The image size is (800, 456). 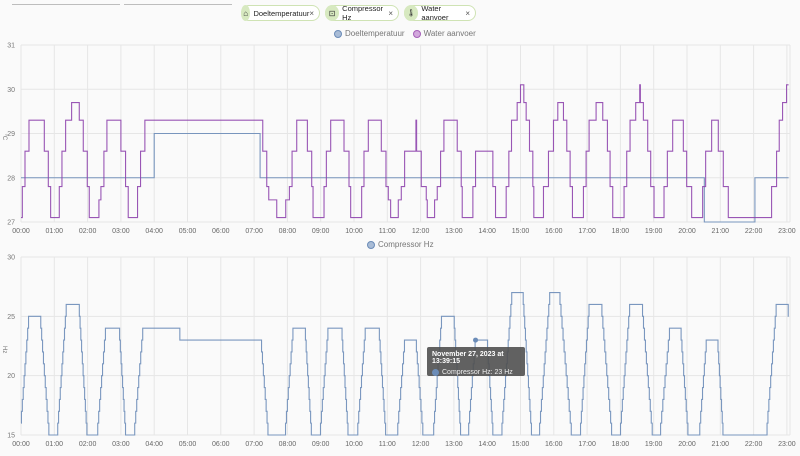 I want to click on y-tick-label: 31, so click(x=11, y=46).